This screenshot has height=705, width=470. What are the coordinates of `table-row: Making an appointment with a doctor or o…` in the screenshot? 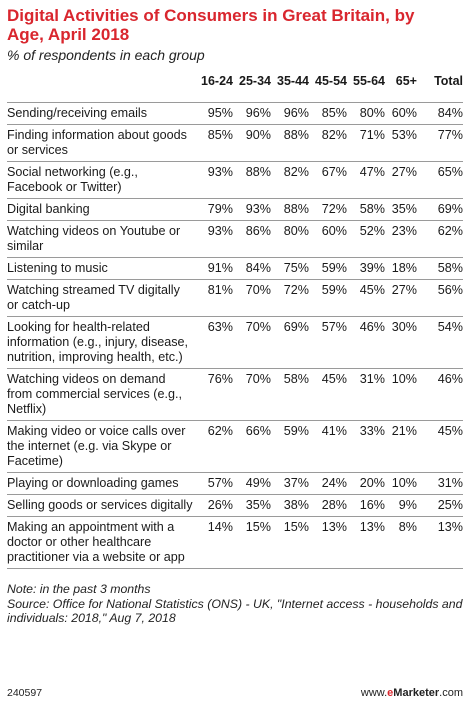 It's located at (235, 542).